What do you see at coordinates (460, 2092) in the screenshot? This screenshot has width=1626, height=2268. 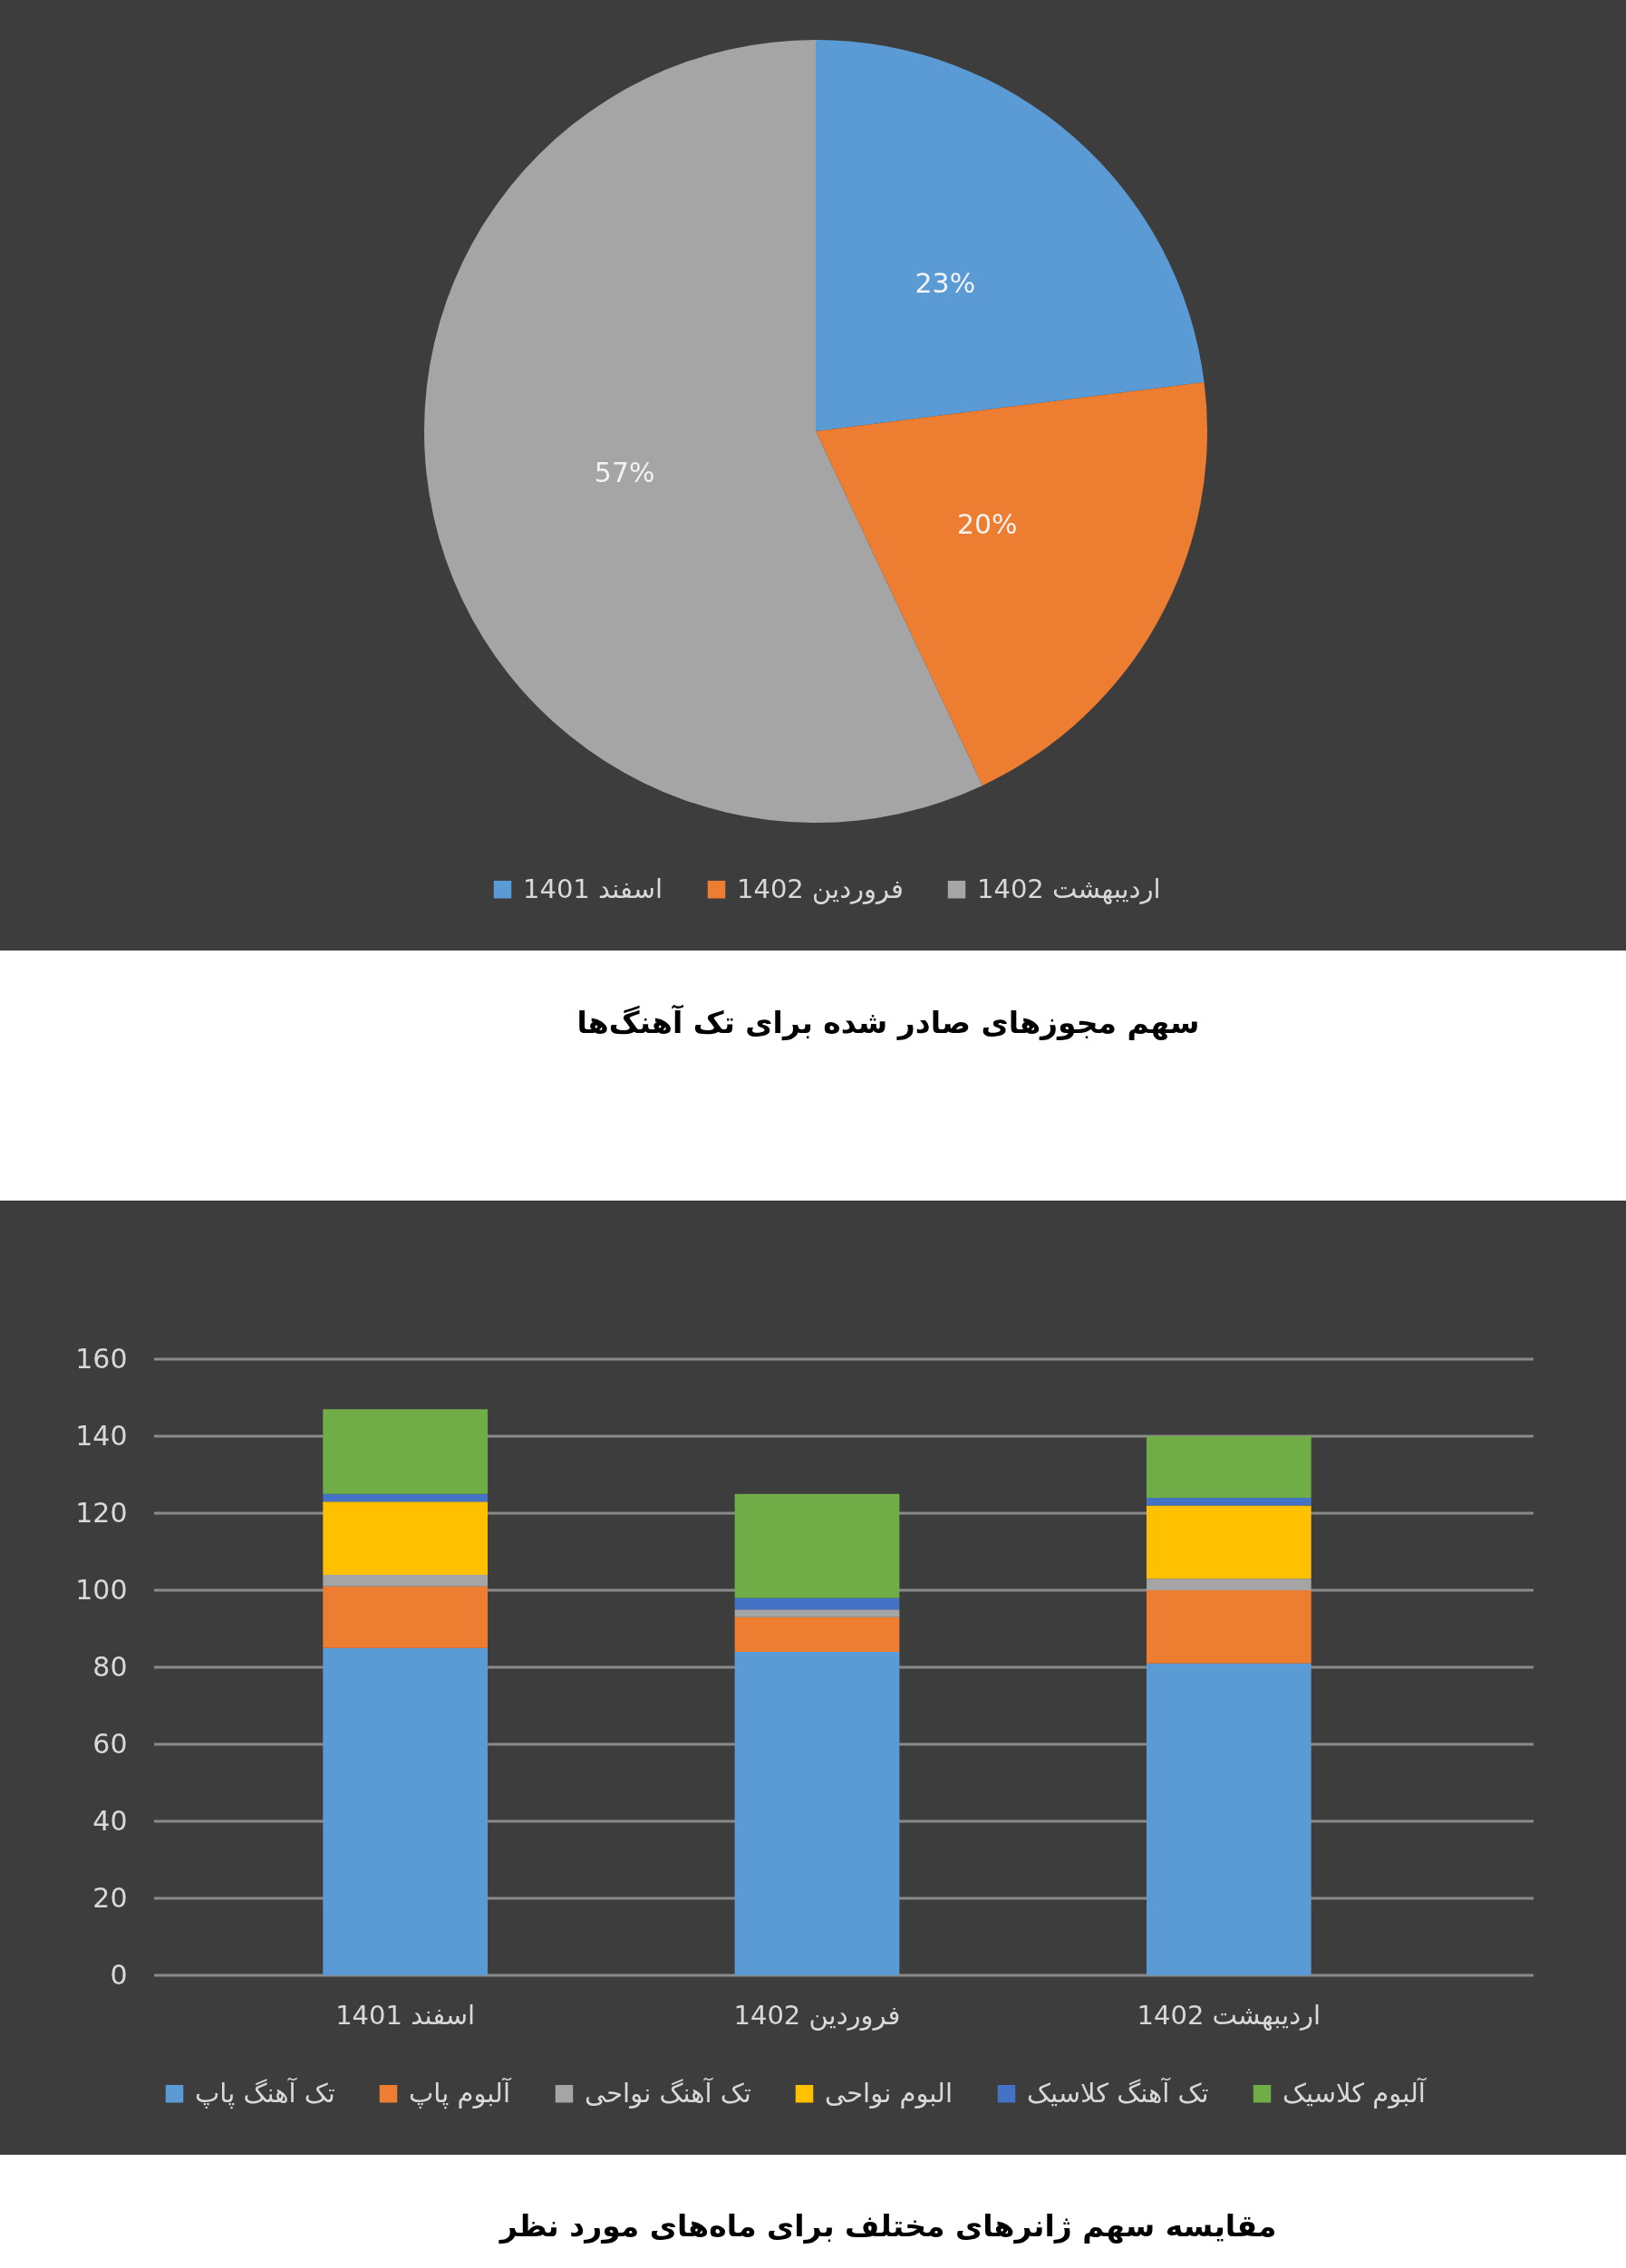 I see `legend-label: آلبوم پاپ` at bounding box center [460, 2092].